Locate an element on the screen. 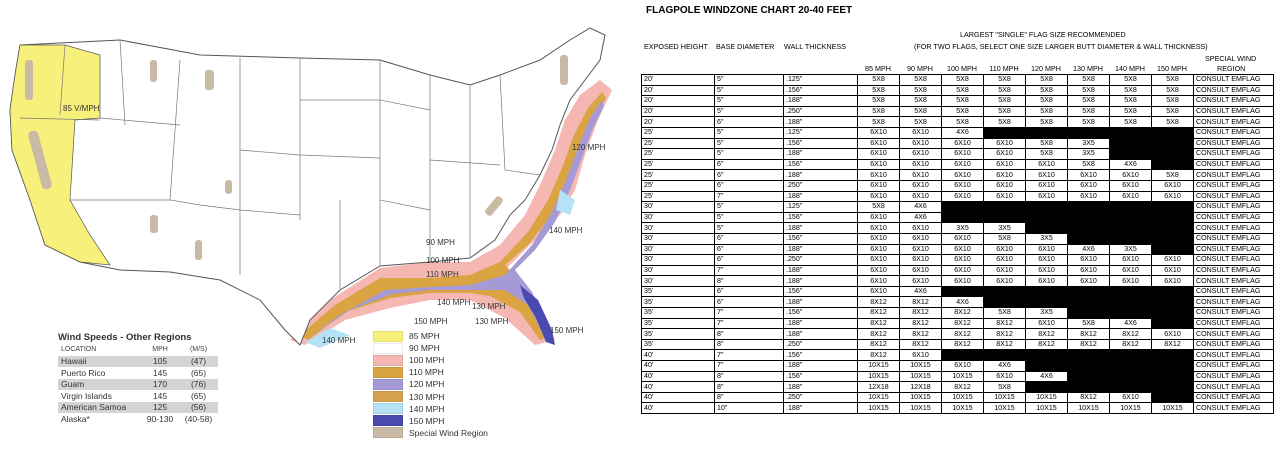 This screenshot has width=1280, height=462. col-header: Location is located at coordinates (79, 350).